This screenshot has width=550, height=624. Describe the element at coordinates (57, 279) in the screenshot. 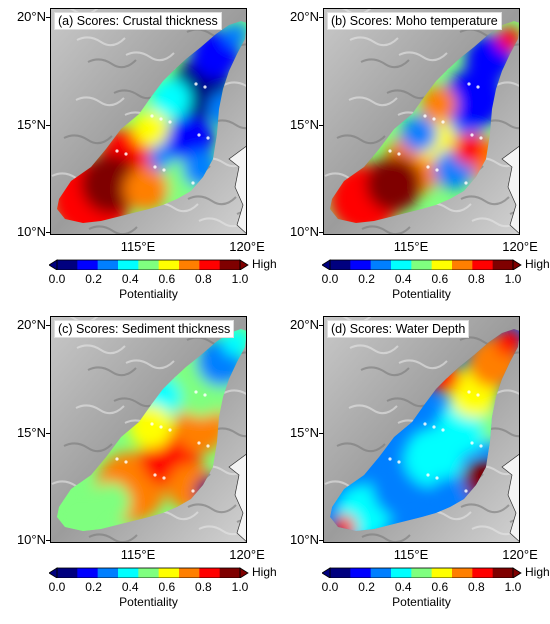

I see `colorbar-tick-label: 0.0` at that location.